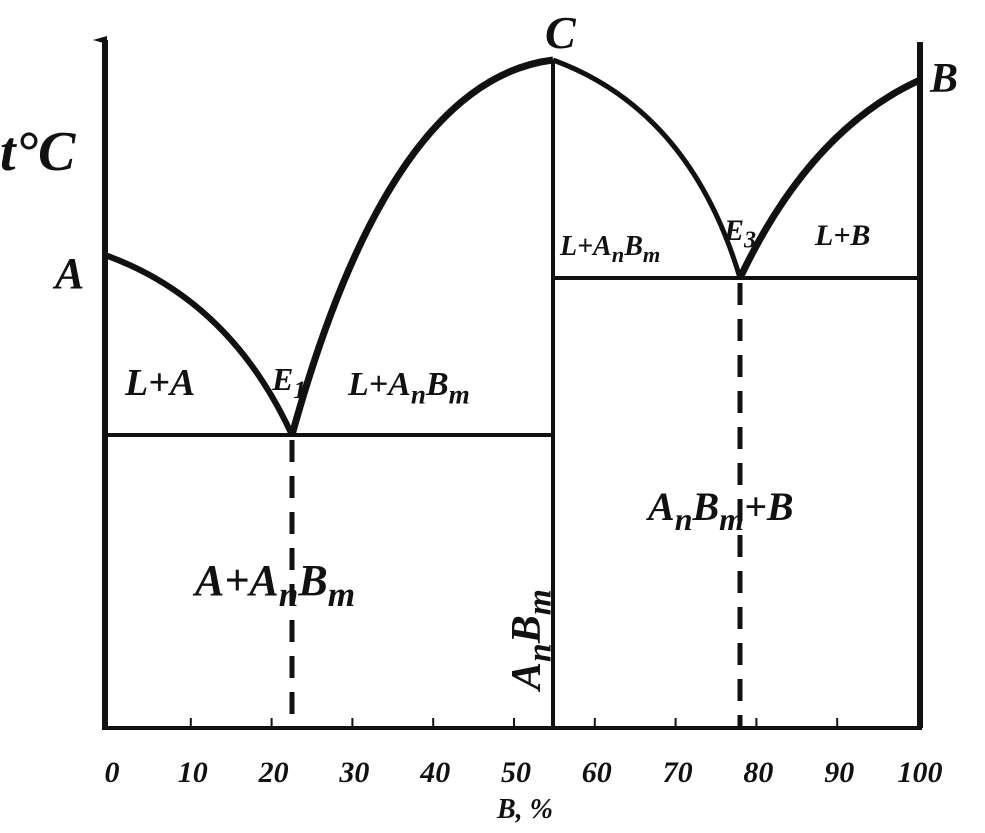  I want to click on liquidus-c-right, so click(647, 168).